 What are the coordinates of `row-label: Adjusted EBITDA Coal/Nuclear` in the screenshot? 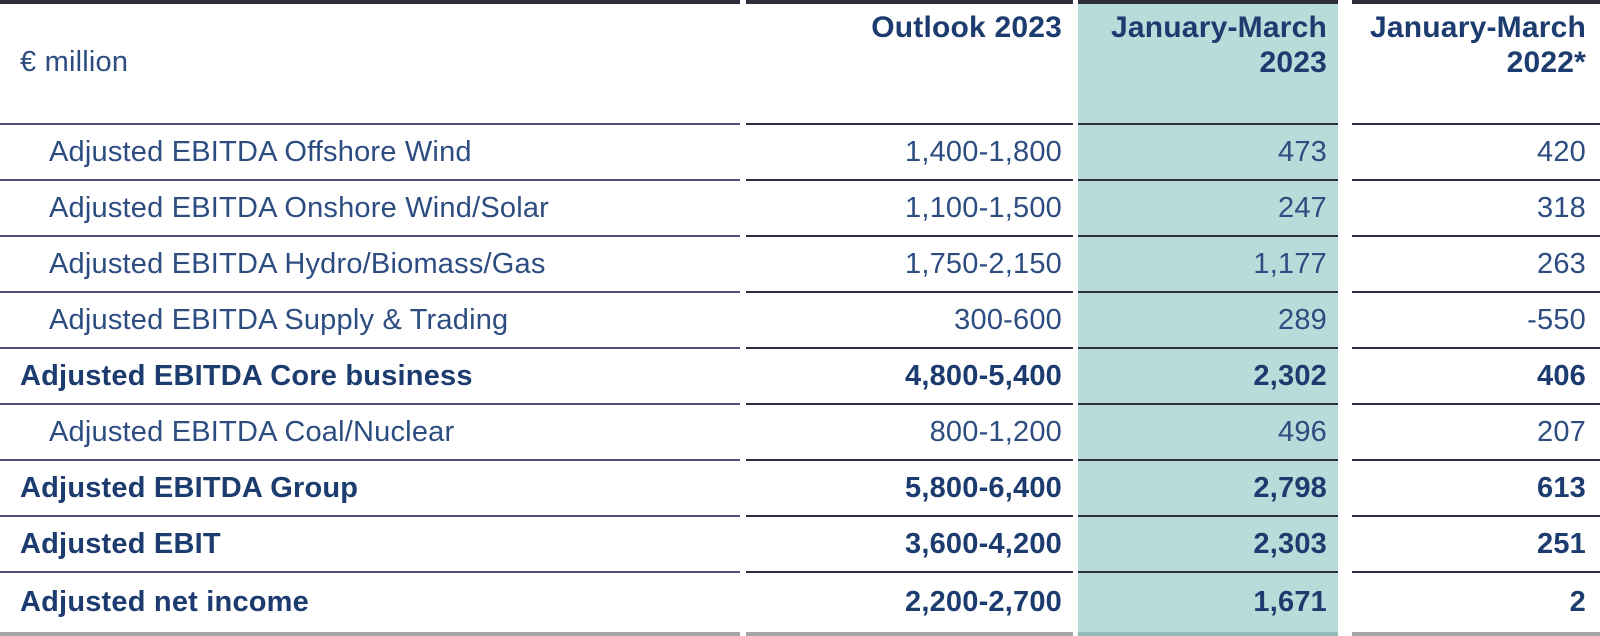 It's located at (370, 433).